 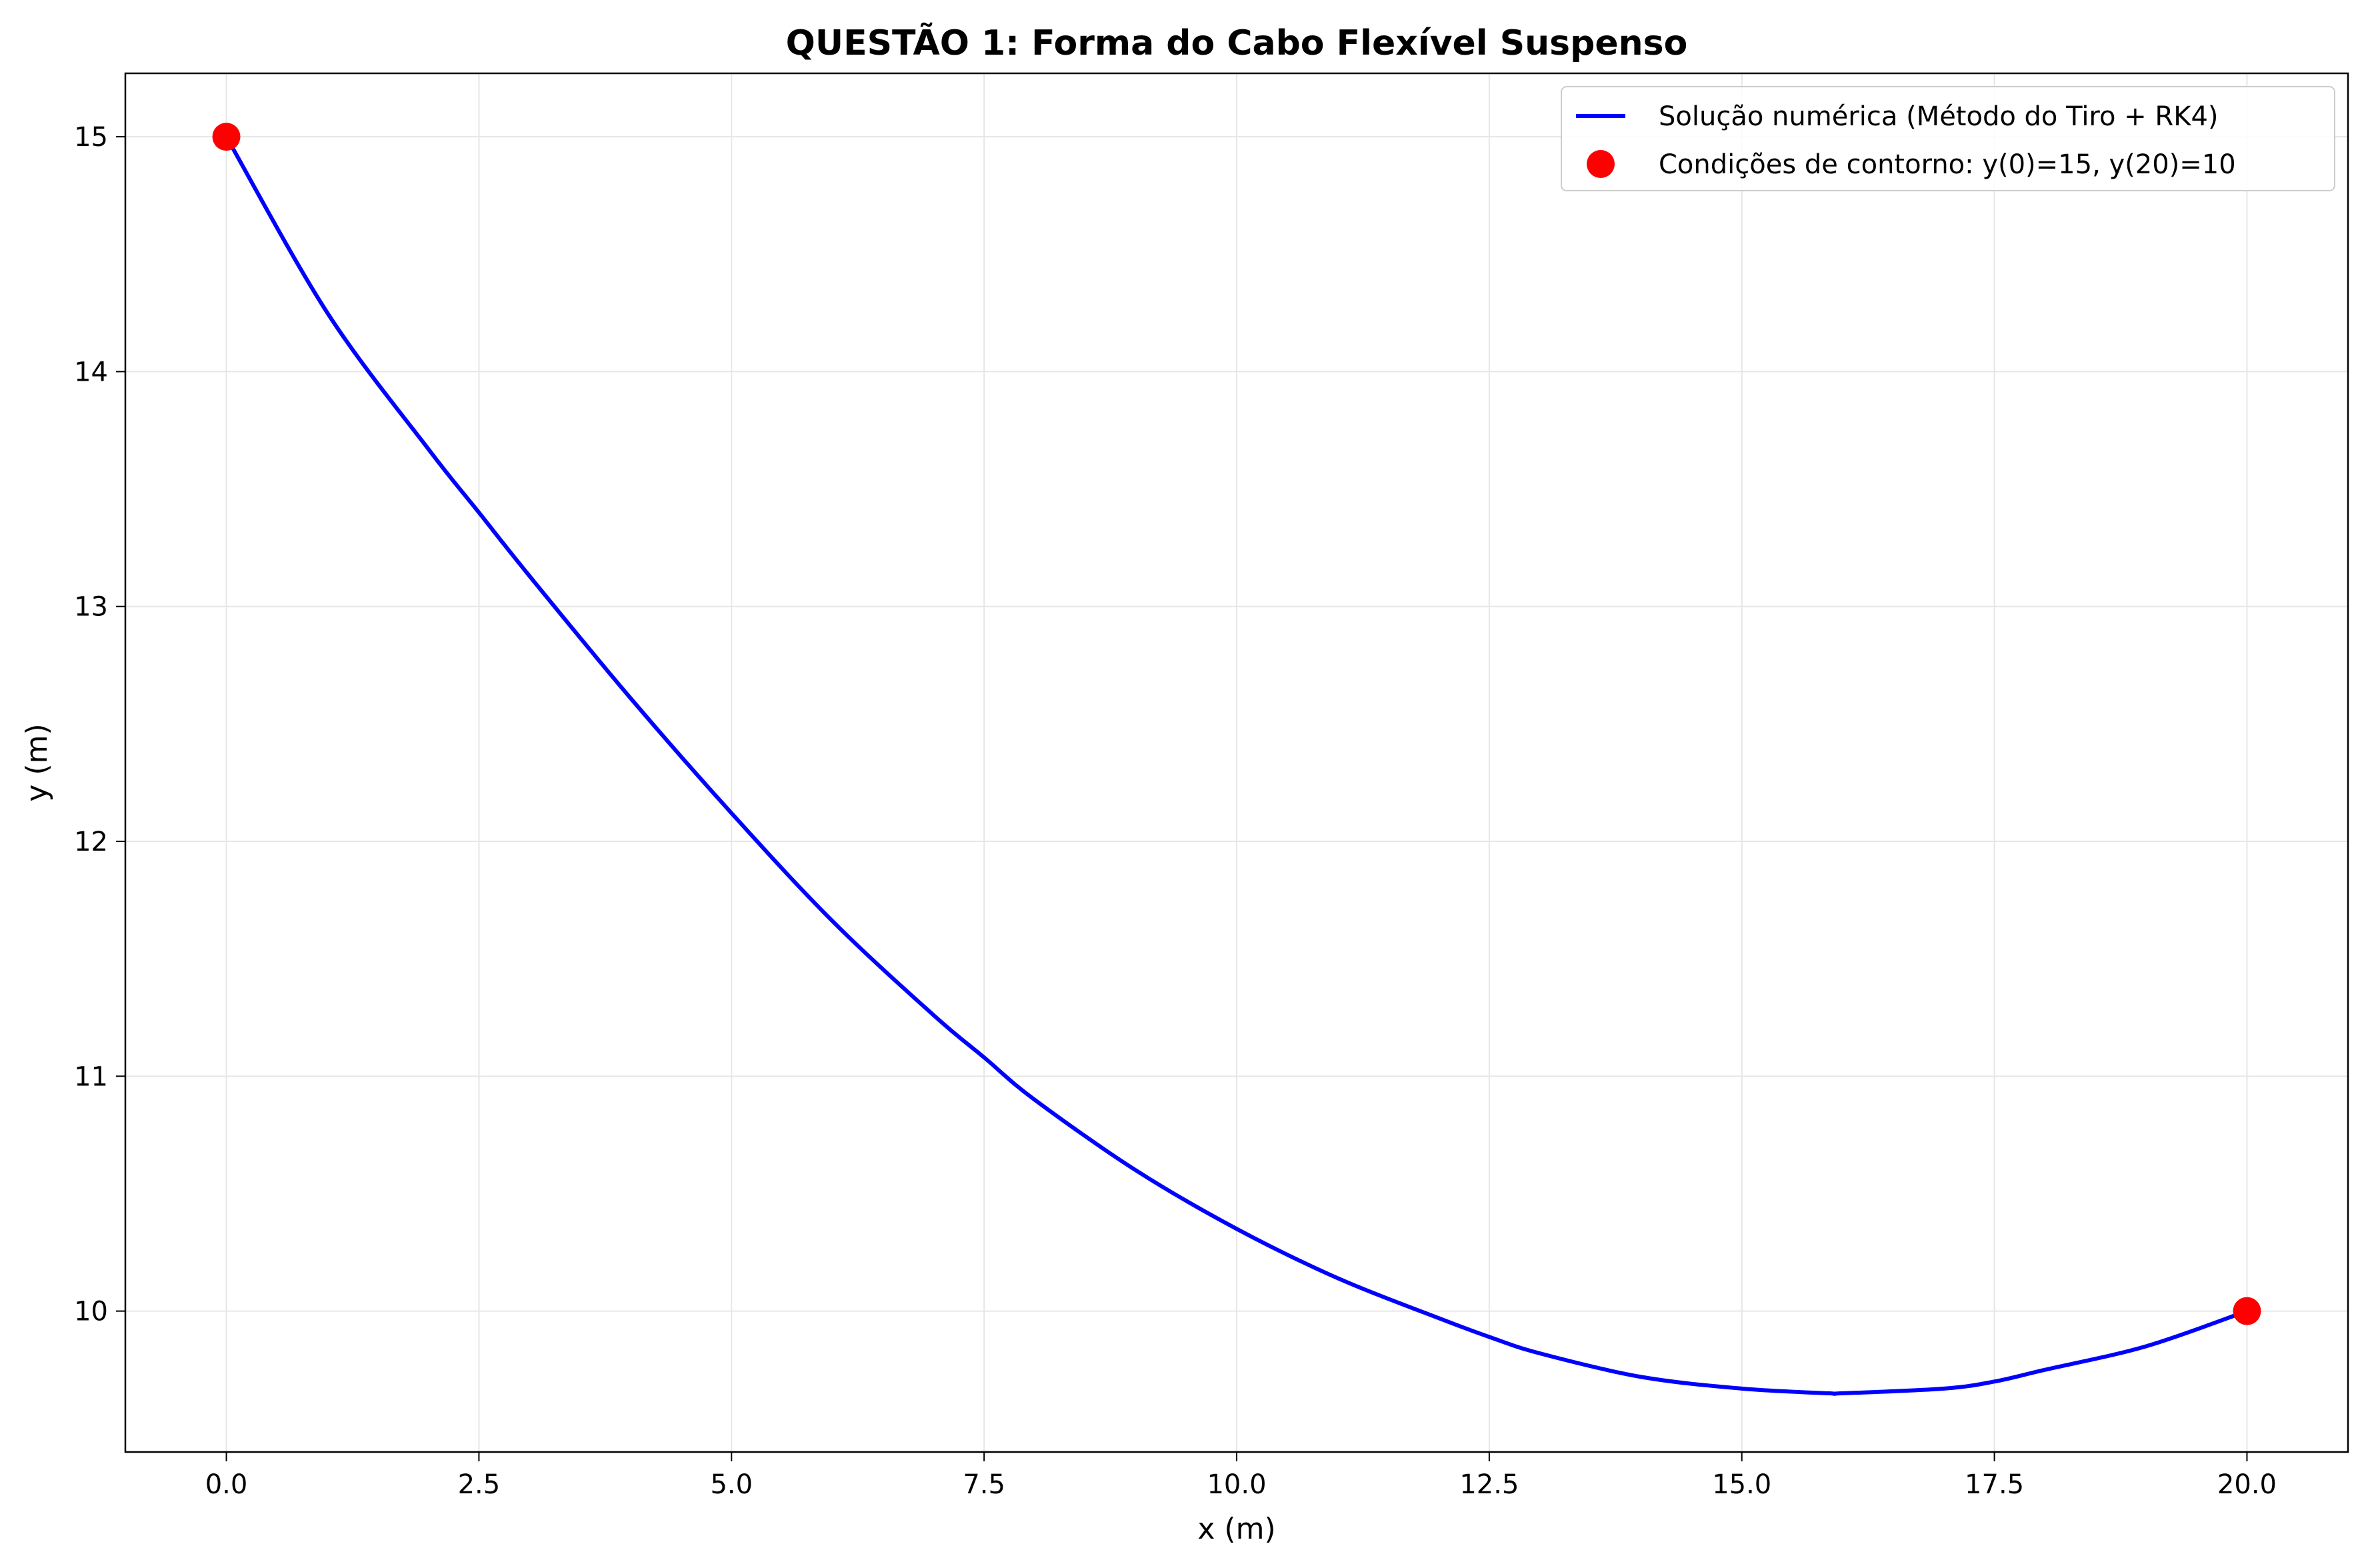 What do you see at coordinates (37, 762) in the screenshot?
I see `y-axis-label: y (m)` at bounding box center [37, 762].